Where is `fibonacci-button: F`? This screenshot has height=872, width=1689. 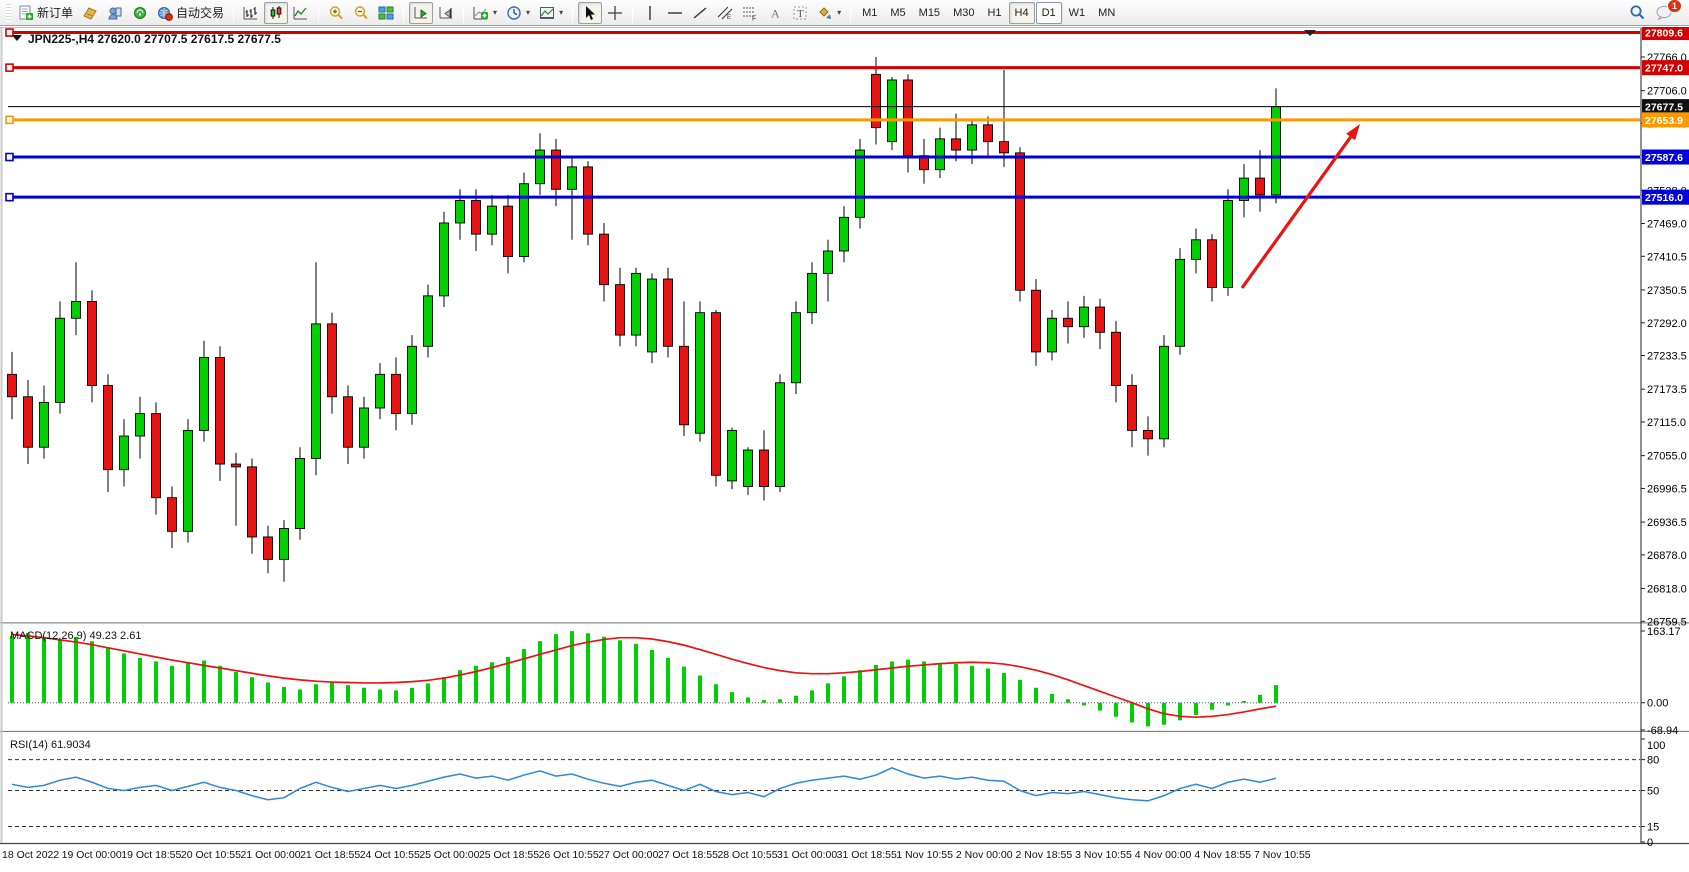
fibonacci-button: F is located at coordinates (750, 13).